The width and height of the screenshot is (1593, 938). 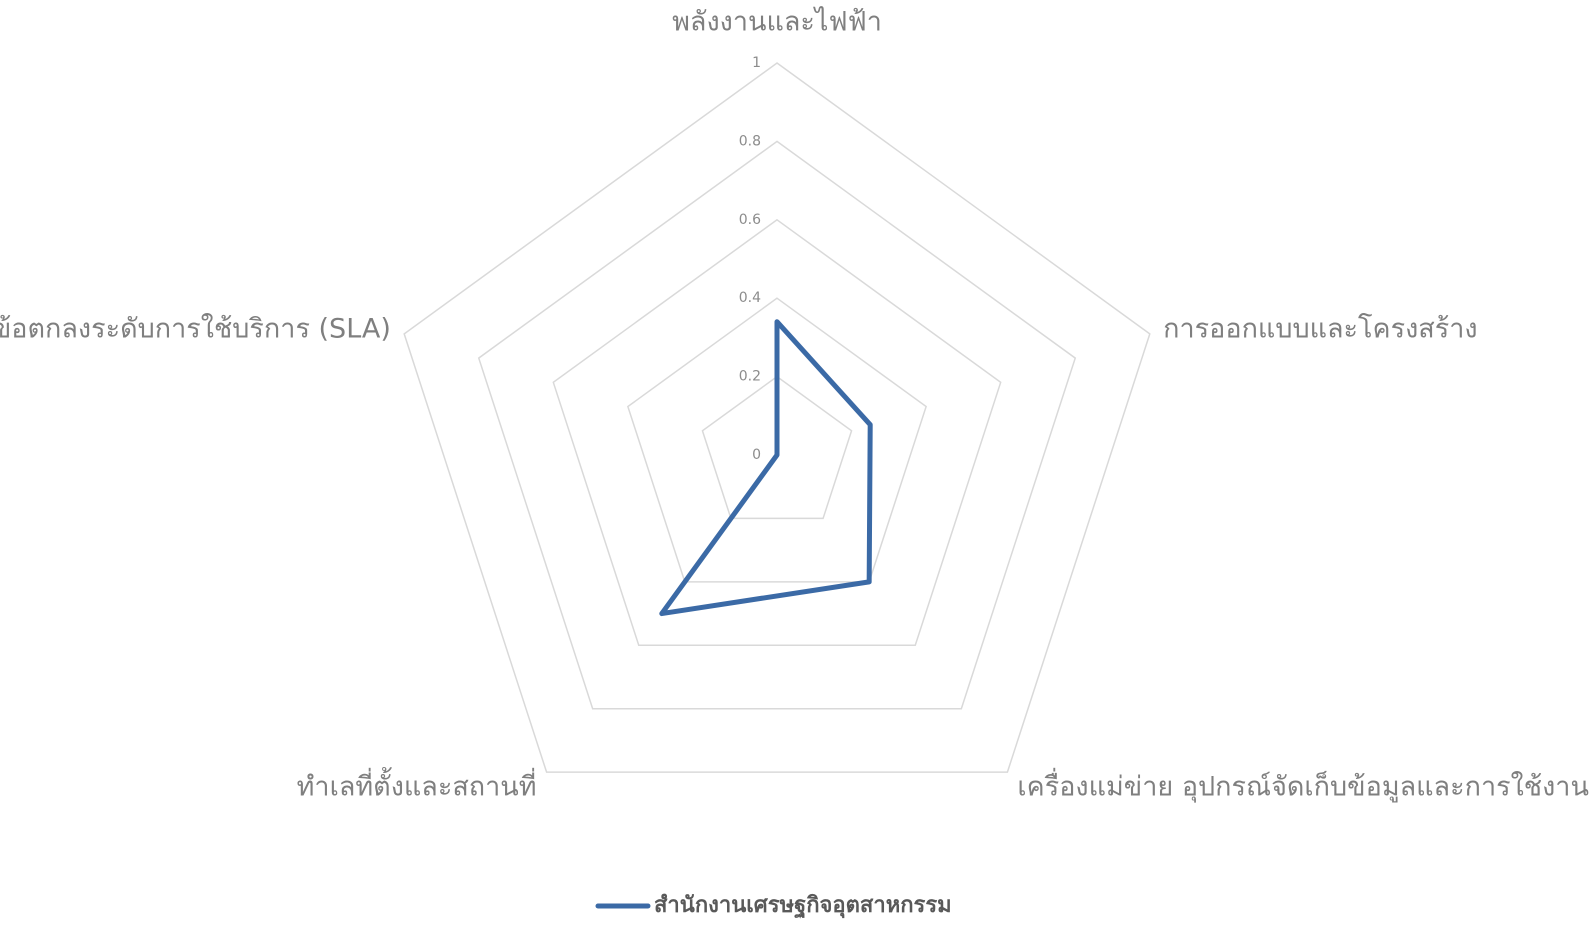 What do you see at coordinates (756, 455) in the screenshot?
I see `tick-label: 0` at bounding box center [756, 455].